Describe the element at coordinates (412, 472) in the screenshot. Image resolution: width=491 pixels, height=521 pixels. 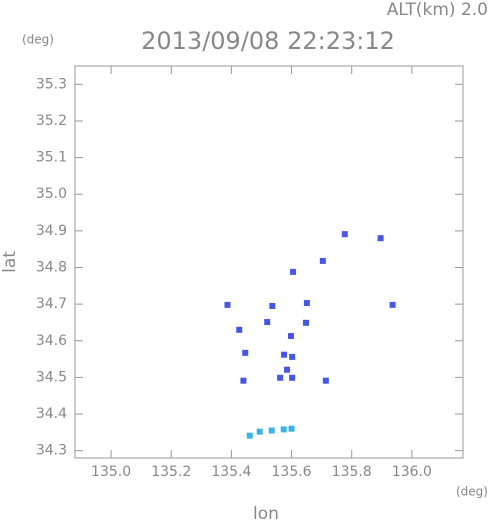
I see `x-tick-label: 136.0` at that location.